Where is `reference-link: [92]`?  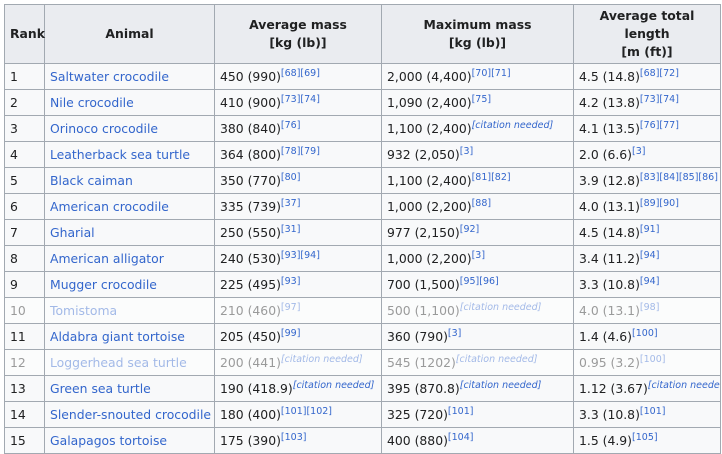
reference-link: [92] is located at coordinates (469, 229).